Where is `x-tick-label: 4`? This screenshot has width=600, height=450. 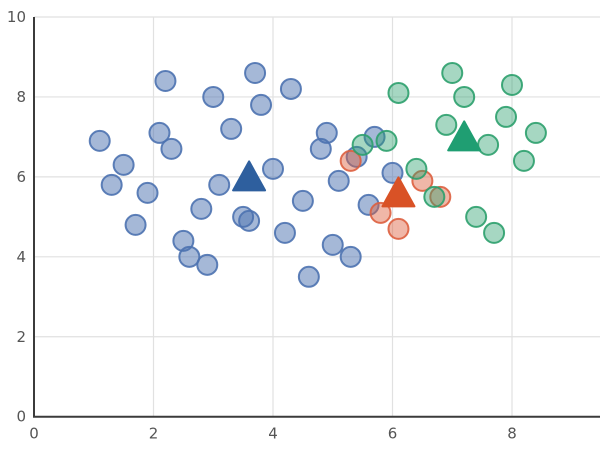 x-tick-label: 4 is located at coordinates (273, 434).